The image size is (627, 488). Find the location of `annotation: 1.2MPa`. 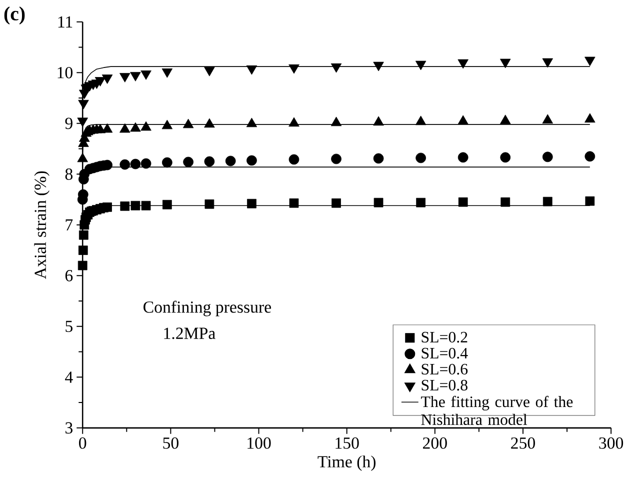

annotation: 1.2MPa is located at coordinates (190, 334).